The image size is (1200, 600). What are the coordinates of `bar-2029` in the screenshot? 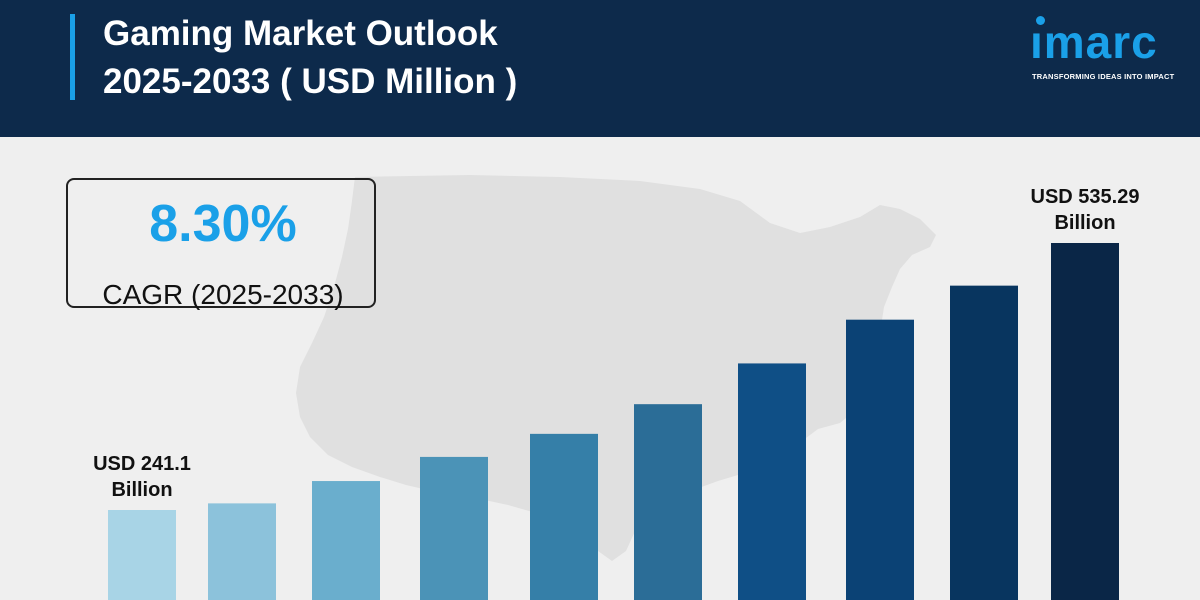 It's located at (668, 502).